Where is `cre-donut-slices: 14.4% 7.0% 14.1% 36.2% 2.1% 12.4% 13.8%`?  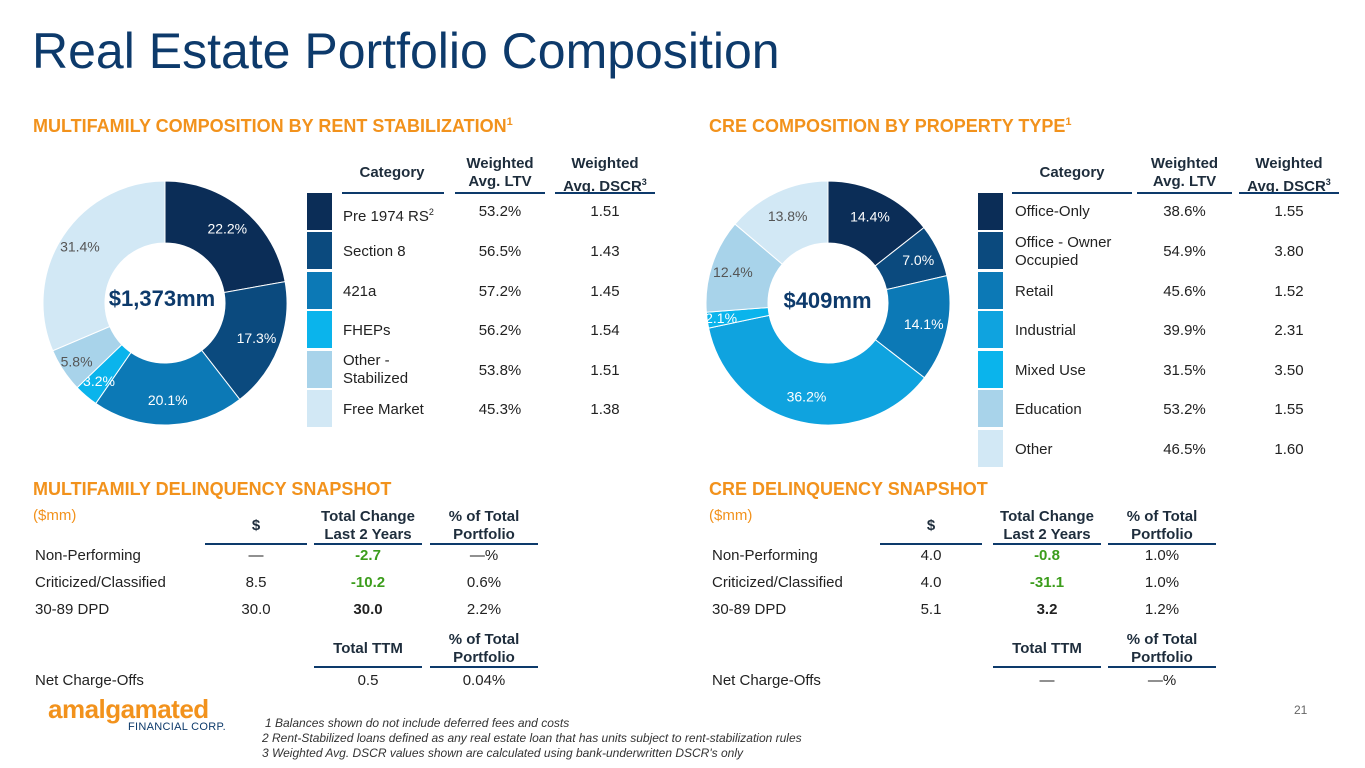
cre-donut-slices: 14.4% 7.0% 14.1% 36.2% 2.1% 12.4% 13.8% is located at coordinates (828, 303).